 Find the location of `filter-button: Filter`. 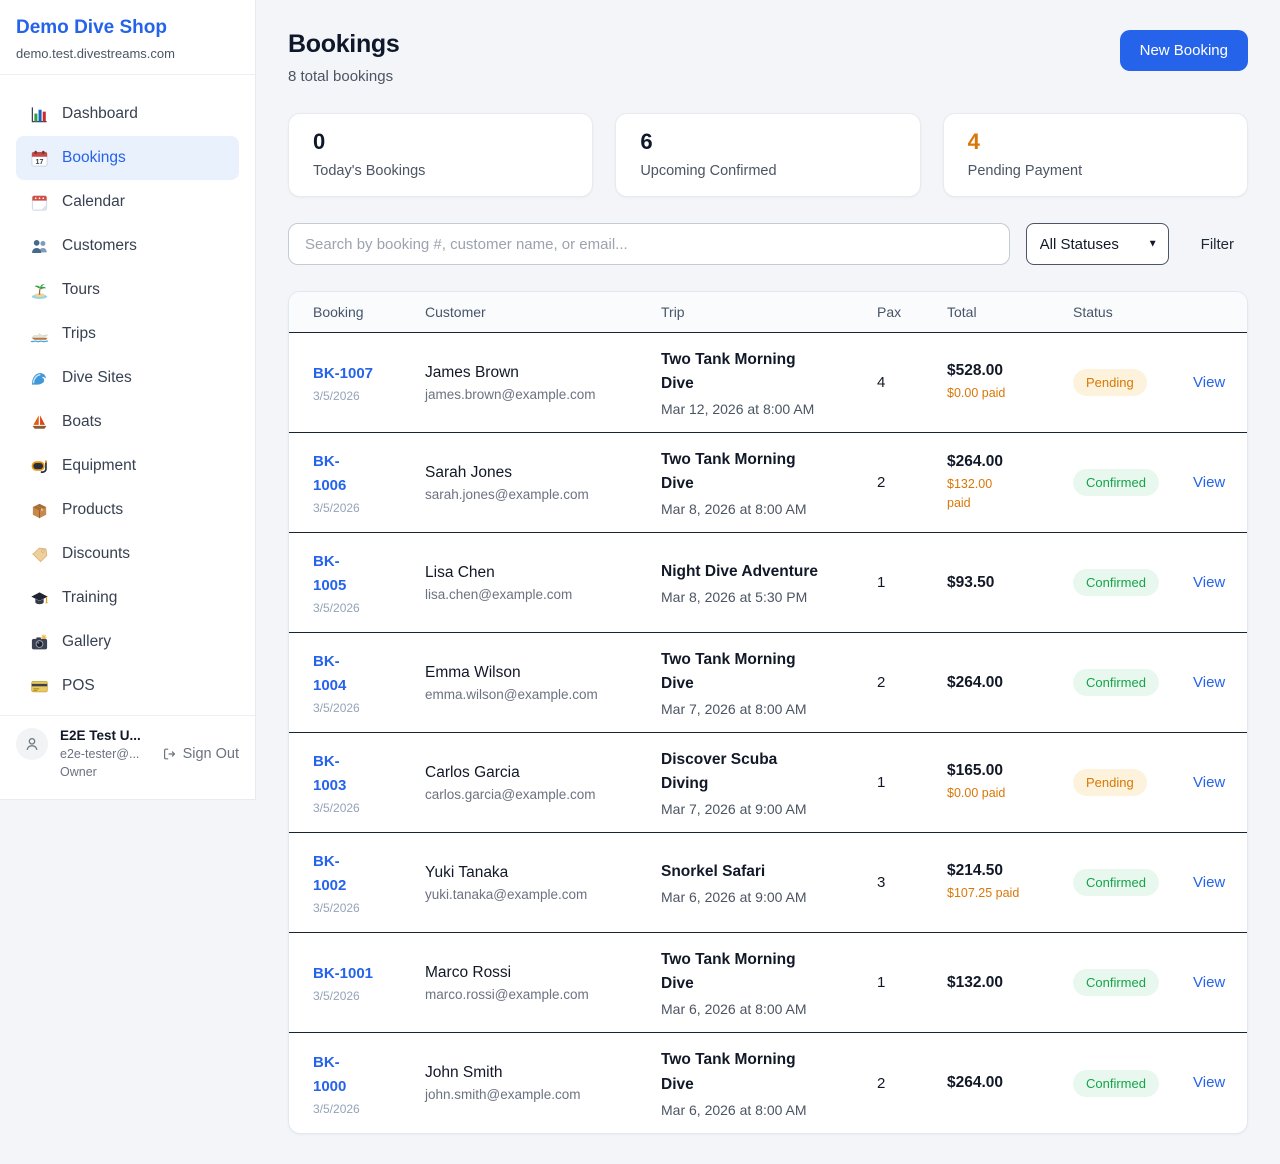

filter-button: Filter is located at coordinates (1217, 244).